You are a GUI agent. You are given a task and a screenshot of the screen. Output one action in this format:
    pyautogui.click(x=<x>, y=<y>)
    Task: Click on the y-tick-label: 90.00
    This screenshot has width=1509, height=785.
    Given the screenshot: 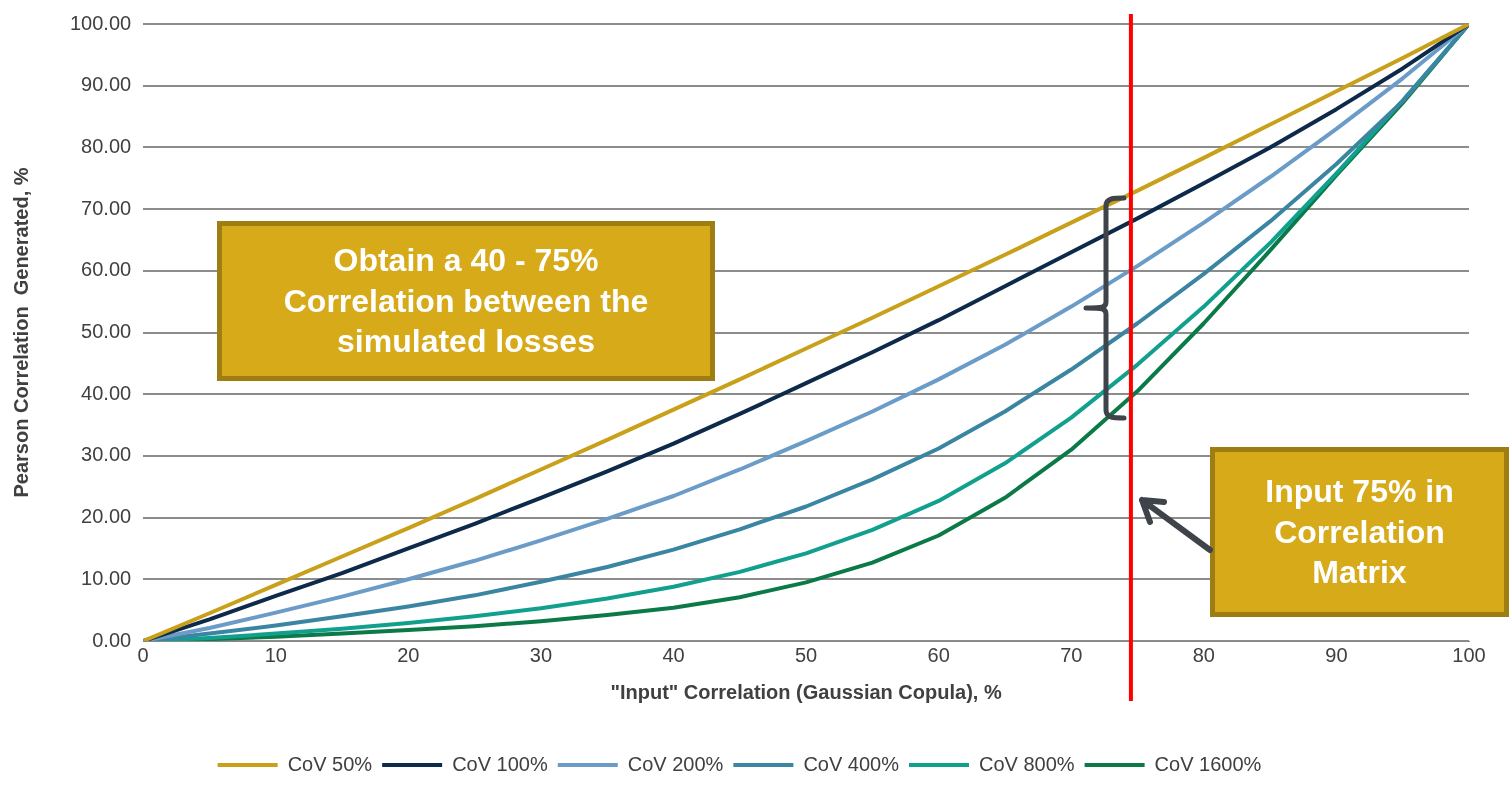 What is the action you would take?
    pyautogui.click(x=106, y=84)
    